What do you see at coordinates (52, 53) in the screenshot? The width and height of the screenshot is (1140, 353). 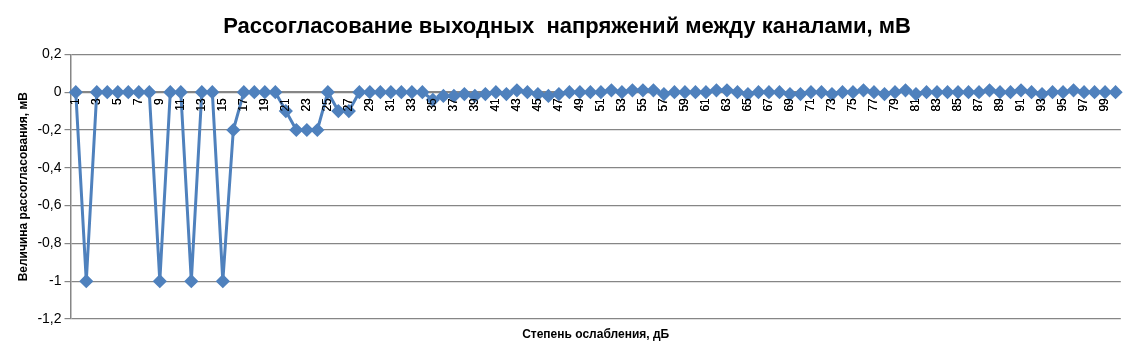 I see `y-tick-label: 0,2` at bounding box center [52, 53].